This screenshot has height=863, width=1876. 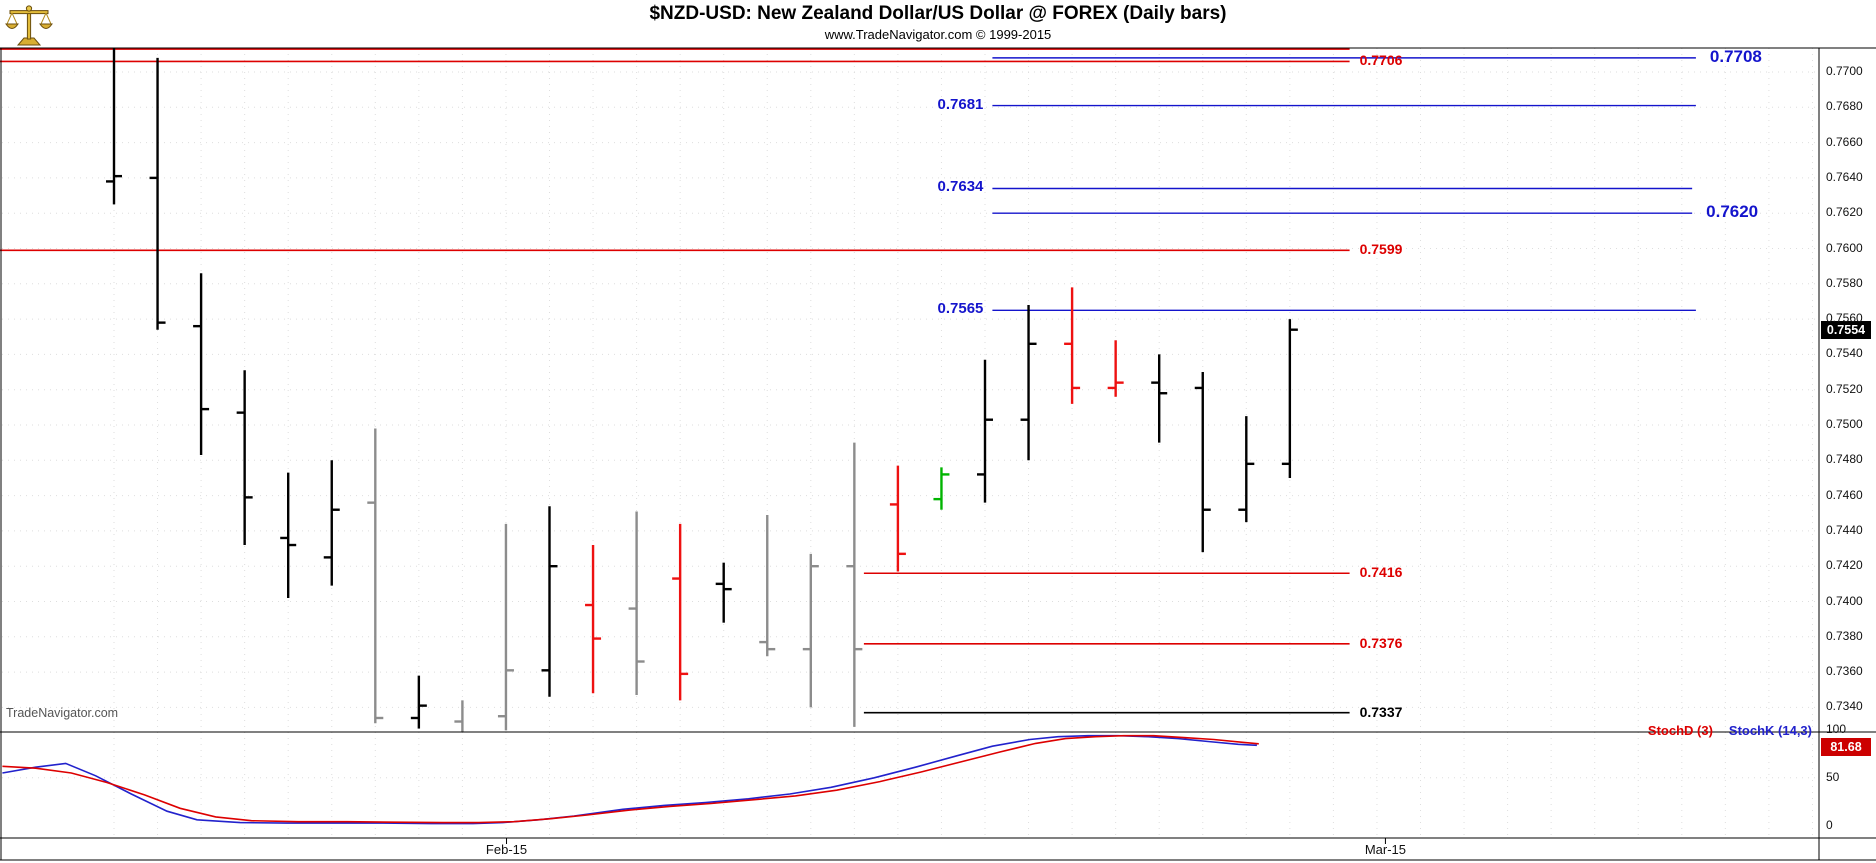 What do you see at coordinates (1833, 776) in the screenshot?
I see `stoch-axis-label: 50` at bounding box center [1833, 776].